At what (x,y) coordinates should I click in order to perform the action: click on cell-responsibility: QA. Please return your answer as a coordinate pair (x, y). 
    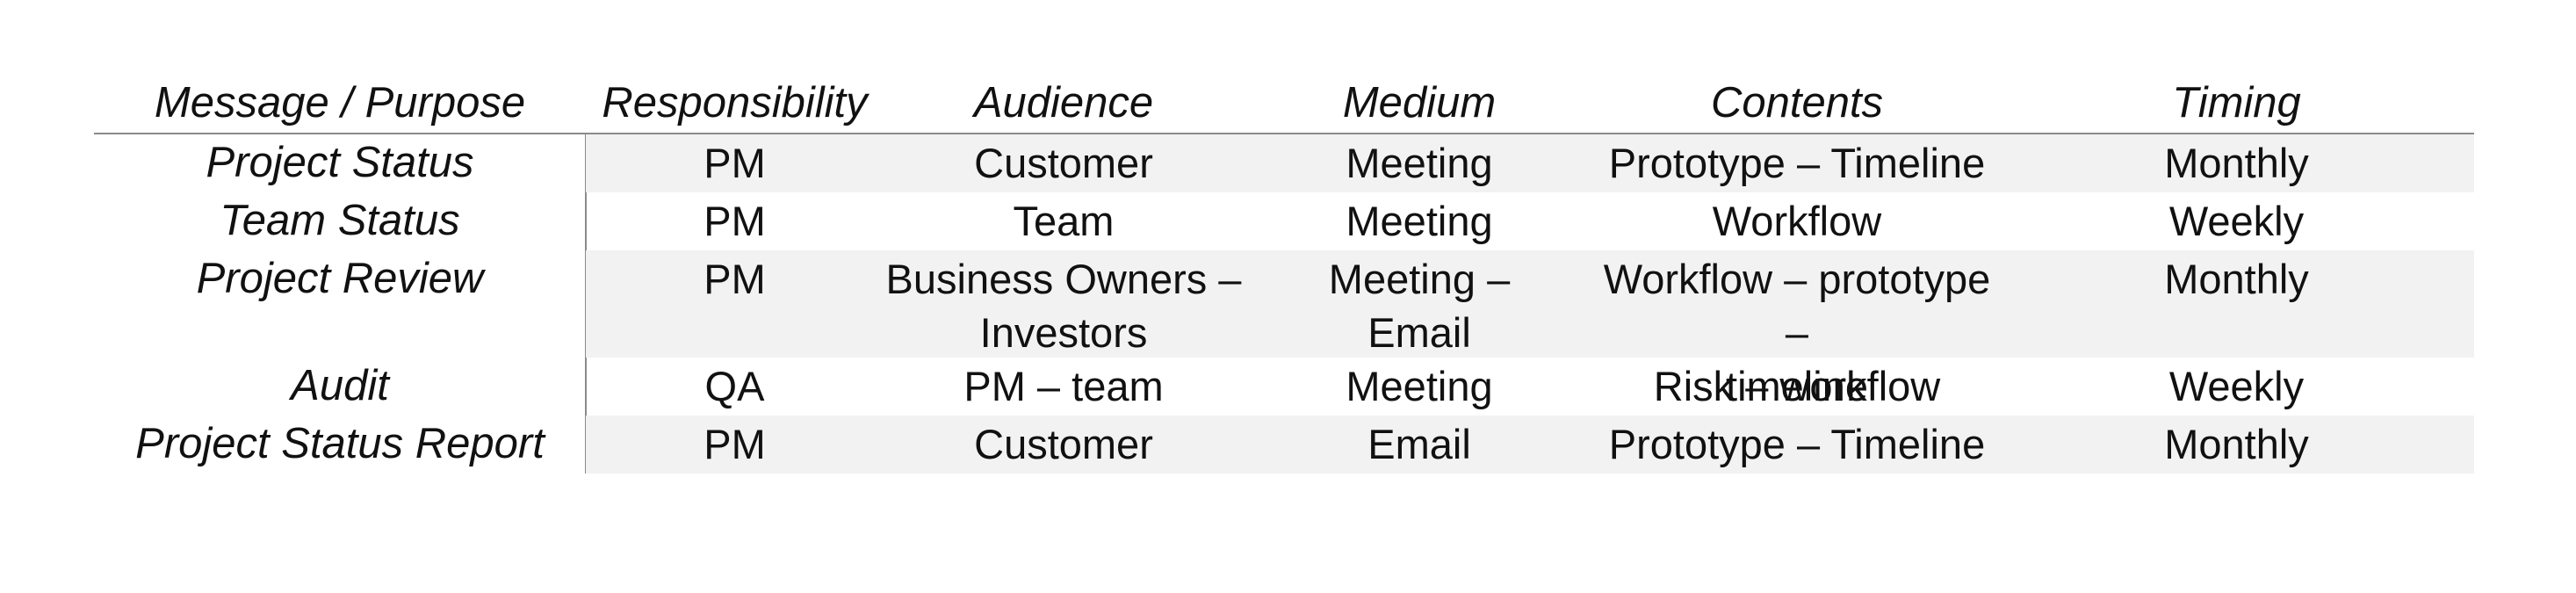
    Looking at the image, I should click on (734, 386).